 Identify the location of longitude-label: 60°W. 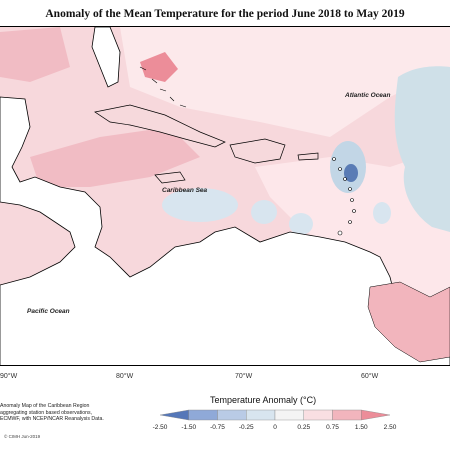
(370, 376).